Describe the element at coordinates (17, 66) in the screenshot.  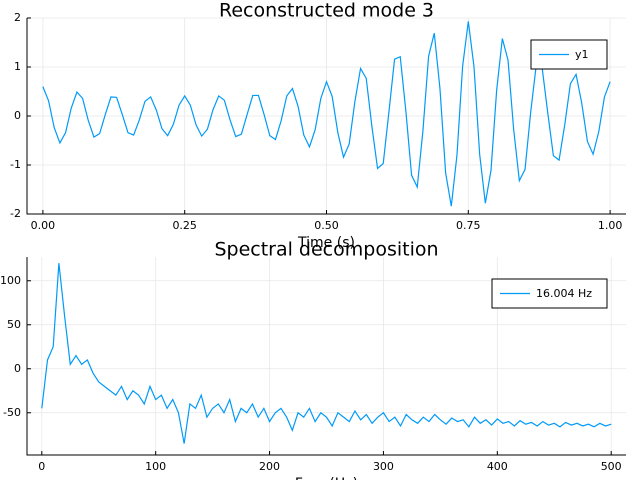
I see `y-tick-label: 1` at that location.